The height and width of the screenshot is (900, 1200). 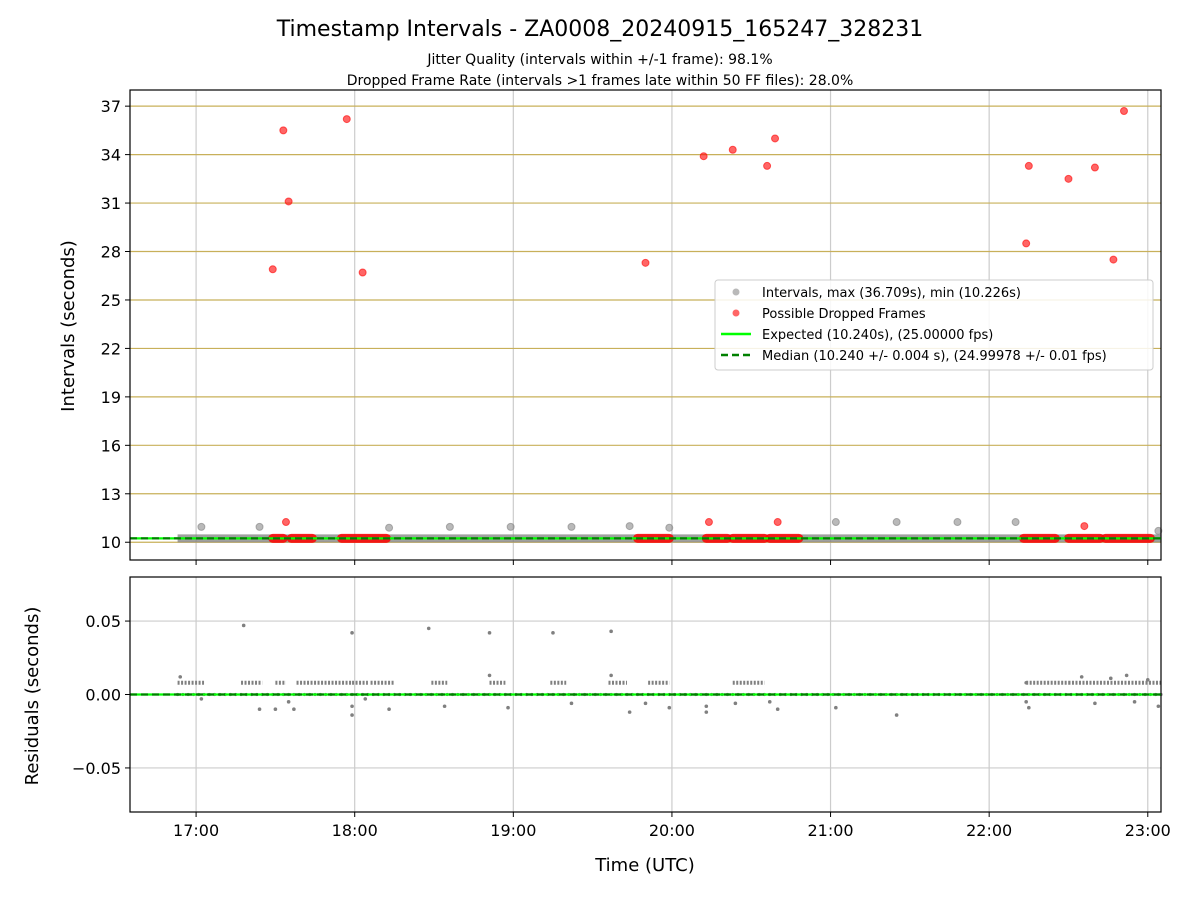 What do you see at coordinates (111, 106) in the screenshot?
I see `intervals-y-tick-label: 37` at bounding box center [111, 106].